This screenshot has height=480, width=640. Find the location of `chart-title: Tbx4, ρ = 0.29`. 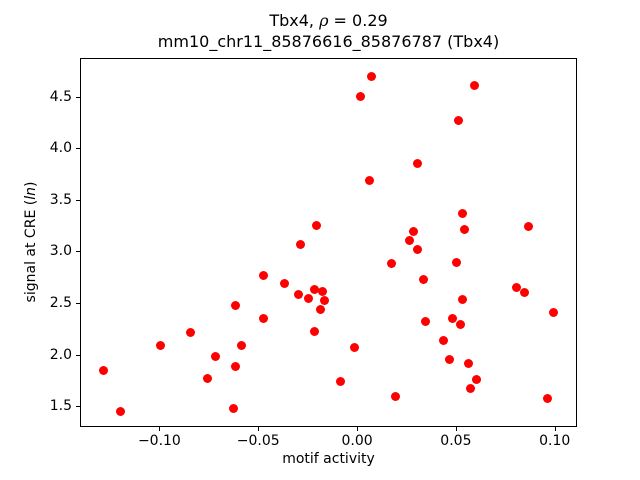

chart-title: Tbx4, ρ = 0.29 is located at coordinates (328, 20).